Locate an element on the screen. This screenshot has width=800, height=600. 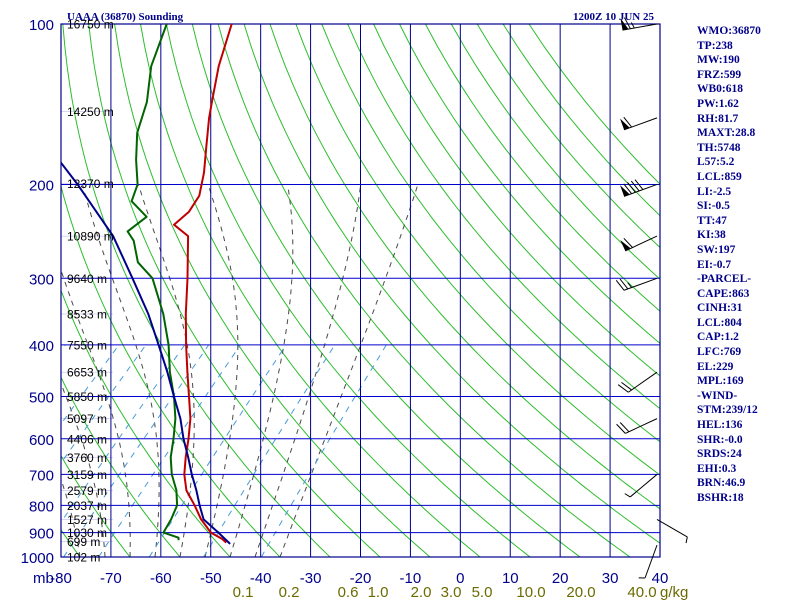
temperature-tick-label: 40 is located at coordinates (660, 578).